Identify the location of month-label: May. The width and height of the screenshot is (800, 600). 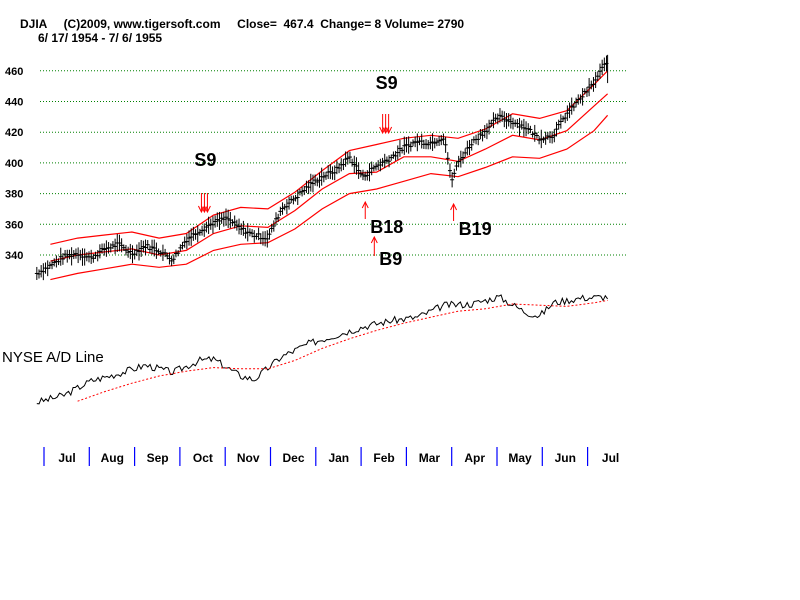
(520, 458).